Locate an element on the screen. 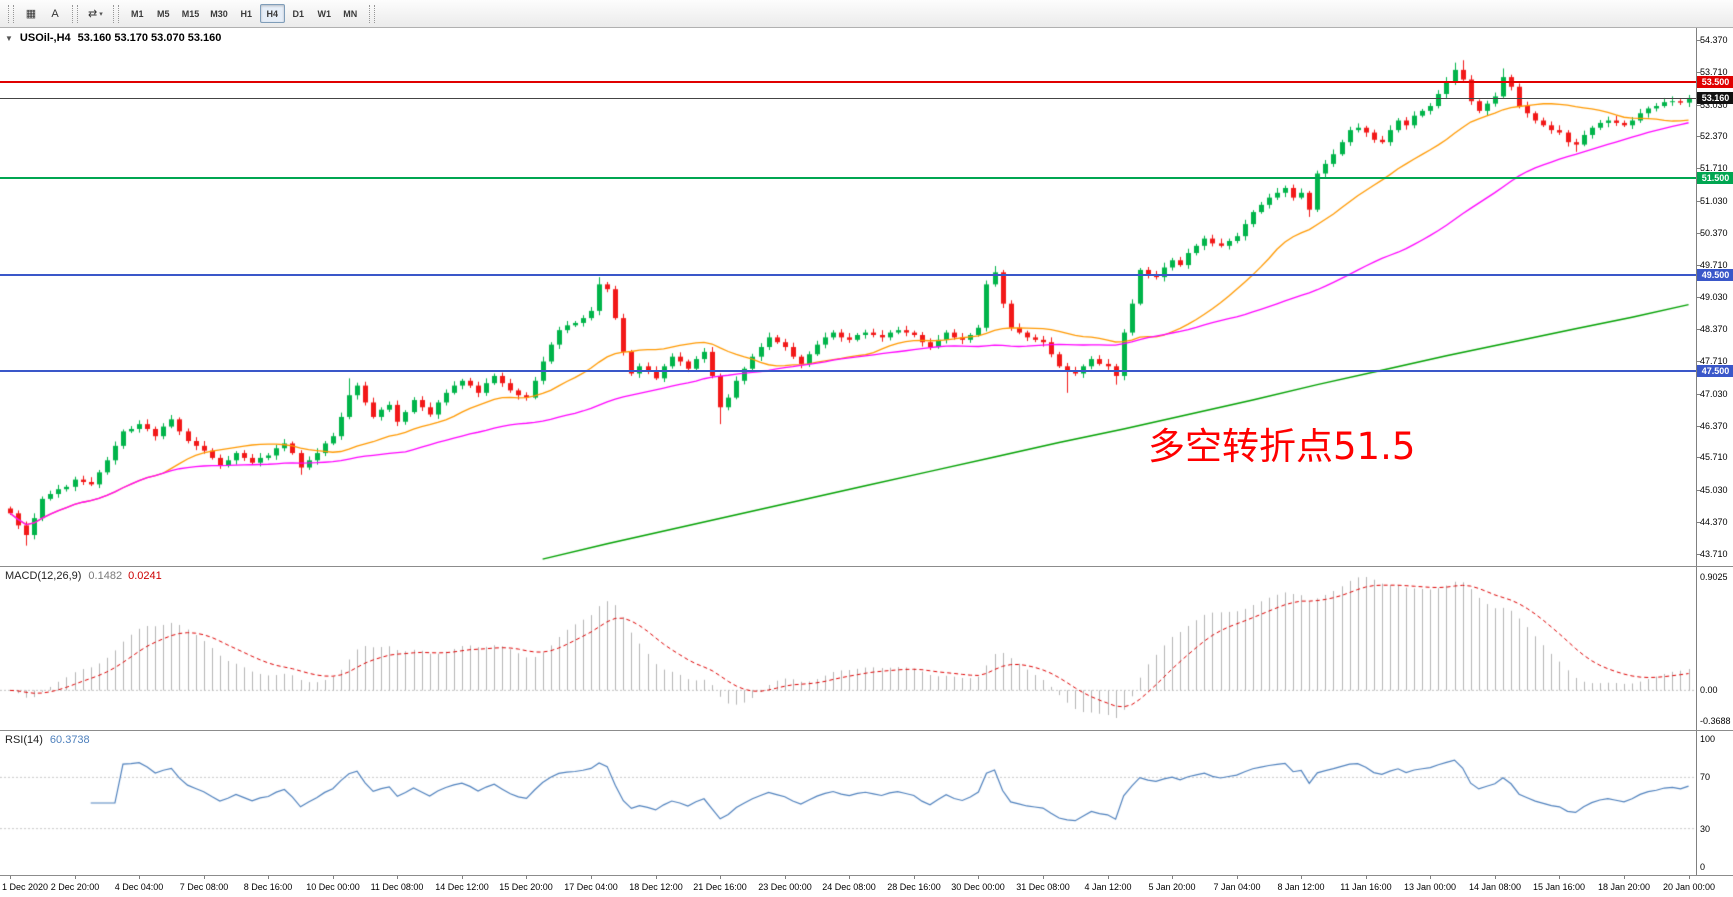 This screenshot has width=1733, height=897. cycles-dropdown-button: ⇄ ▾ is located at coordinates (95, 14).